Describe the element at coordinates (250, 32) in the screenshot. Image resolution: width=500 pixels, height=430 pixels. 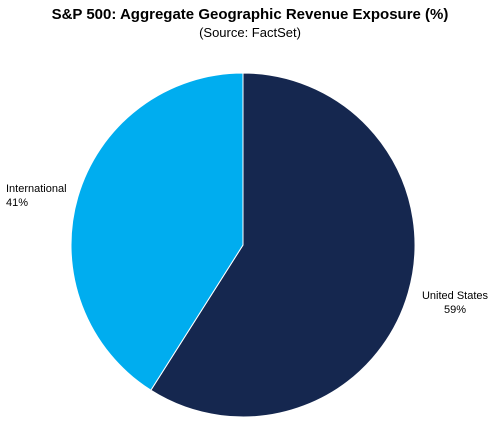
I see `chart-subtitle: (Source: FactSet)` at that location.